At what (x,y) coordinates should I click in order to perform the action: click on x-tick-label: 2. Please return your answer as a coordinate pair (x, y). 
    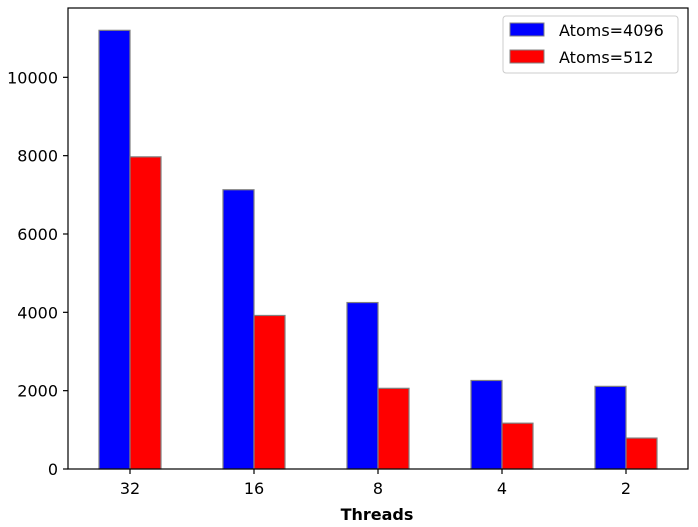
    Looking at the image, I should click on (626, 488).